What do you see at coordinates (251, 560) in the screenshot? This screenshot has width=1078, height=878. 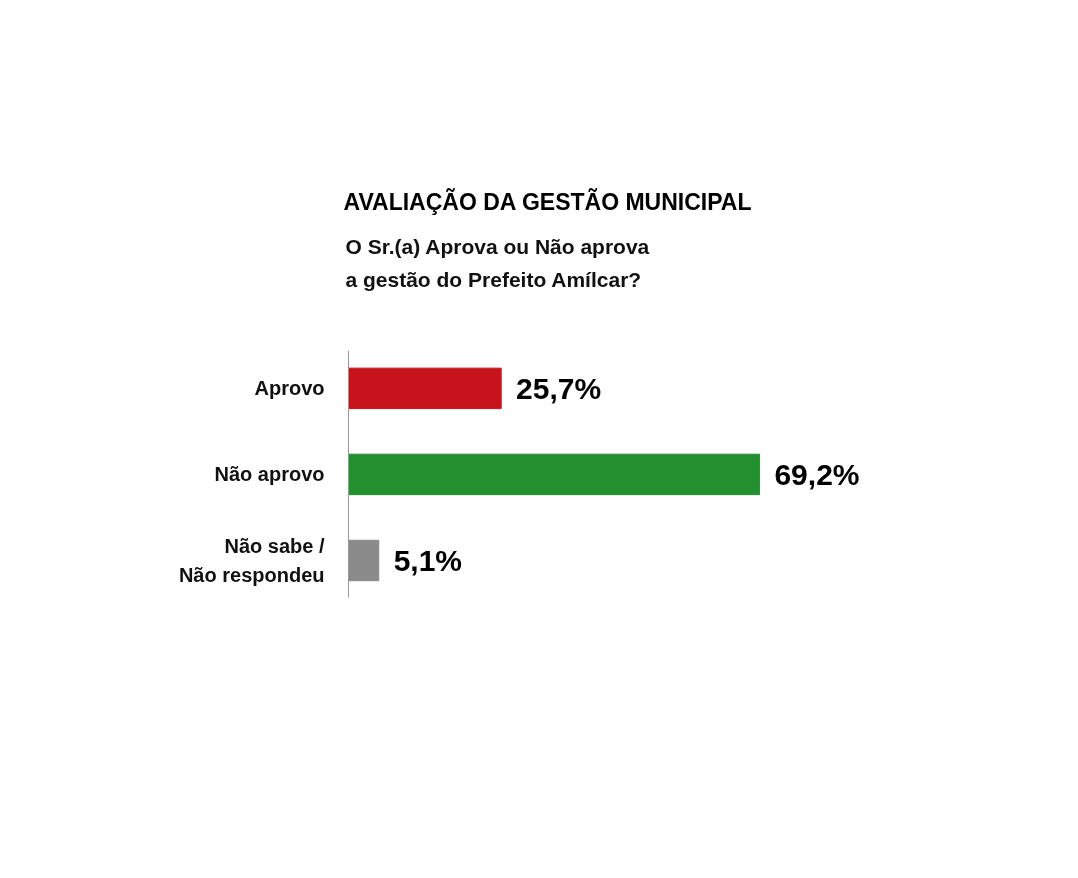 I see `y-tick-label: Não sabe / Não respondeu` at bounding box center [251, 560].